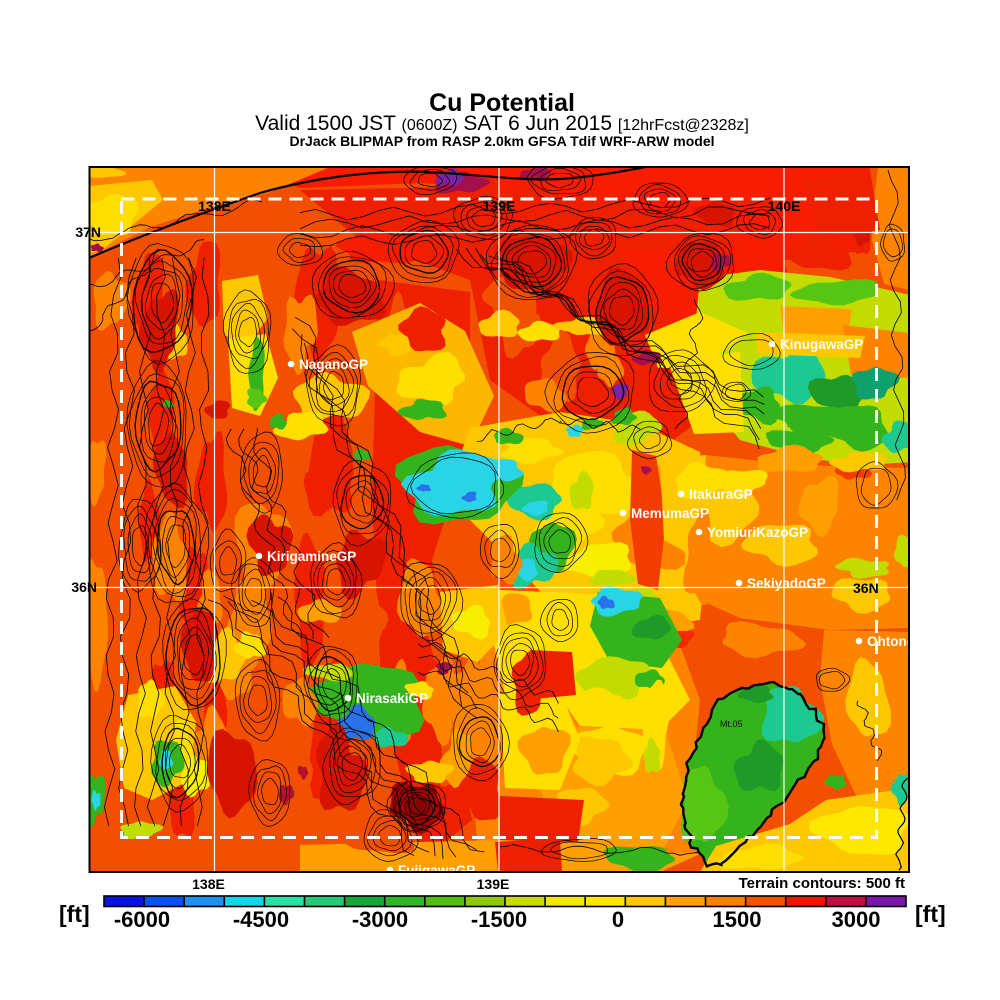 This screenshot has width=1000, height=1000. Describe the element at coordinates (784, 206) in the screenshot. I see `svg-text: 140E` at that location.